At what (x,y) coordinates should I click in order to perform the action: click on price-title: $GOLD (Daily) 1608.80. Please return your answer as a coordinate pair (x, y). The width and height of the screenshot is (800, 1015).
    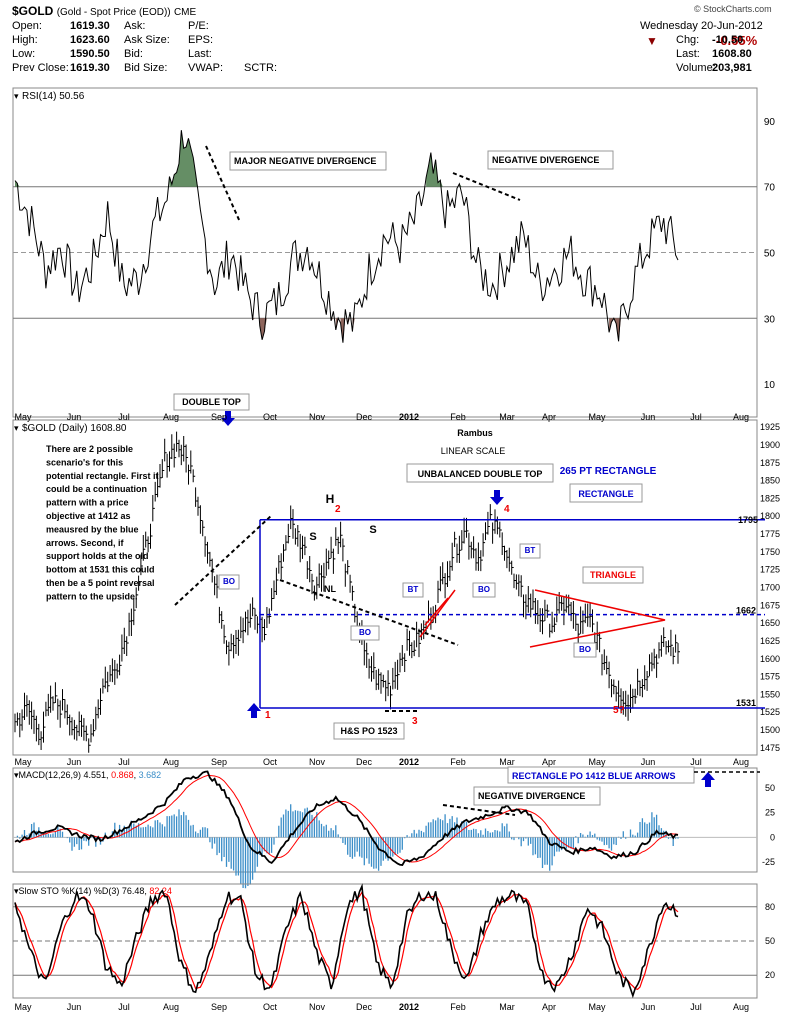
    Looking at the image, I should click on (74, 428).